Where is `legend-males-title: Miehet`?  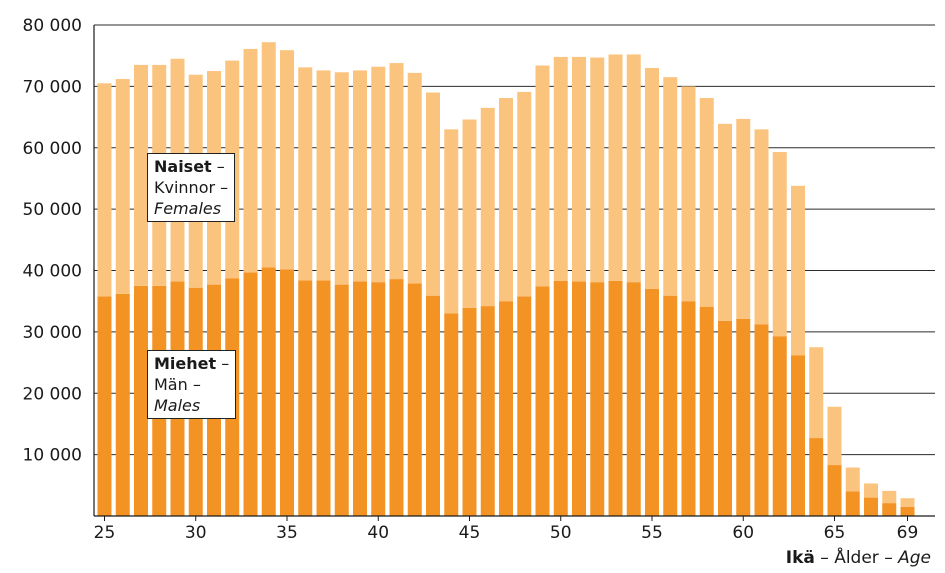
legend-males-title: Miehet is located at coordinates (185, 363).